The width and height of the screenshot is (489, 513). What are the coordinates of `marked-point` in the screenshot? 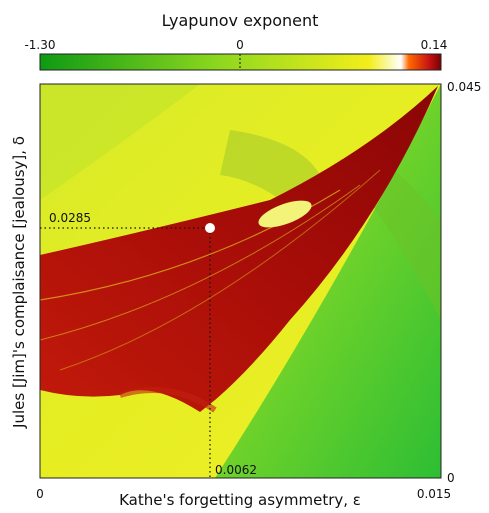 It's located at (210, 228).